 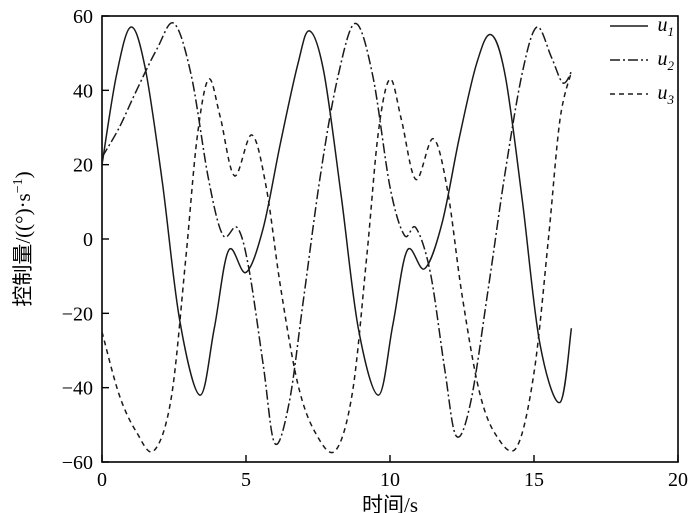 I want to click on dash-dot-line-sample-icon, so click(x=628, y=60).